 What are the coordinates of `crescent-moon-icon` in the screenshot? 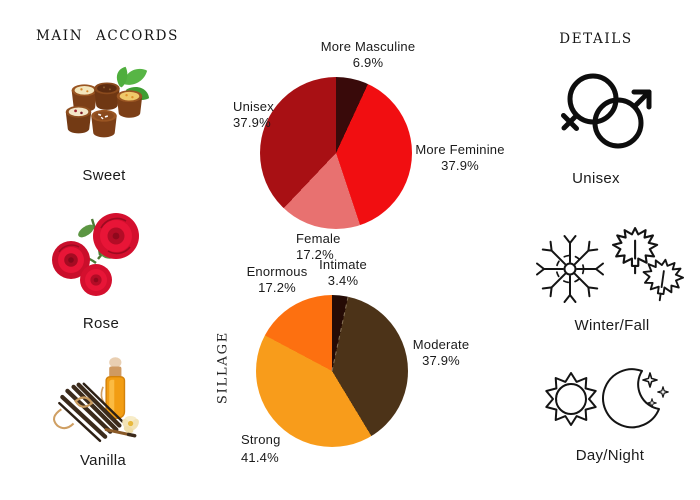 It's located at (635, 398).